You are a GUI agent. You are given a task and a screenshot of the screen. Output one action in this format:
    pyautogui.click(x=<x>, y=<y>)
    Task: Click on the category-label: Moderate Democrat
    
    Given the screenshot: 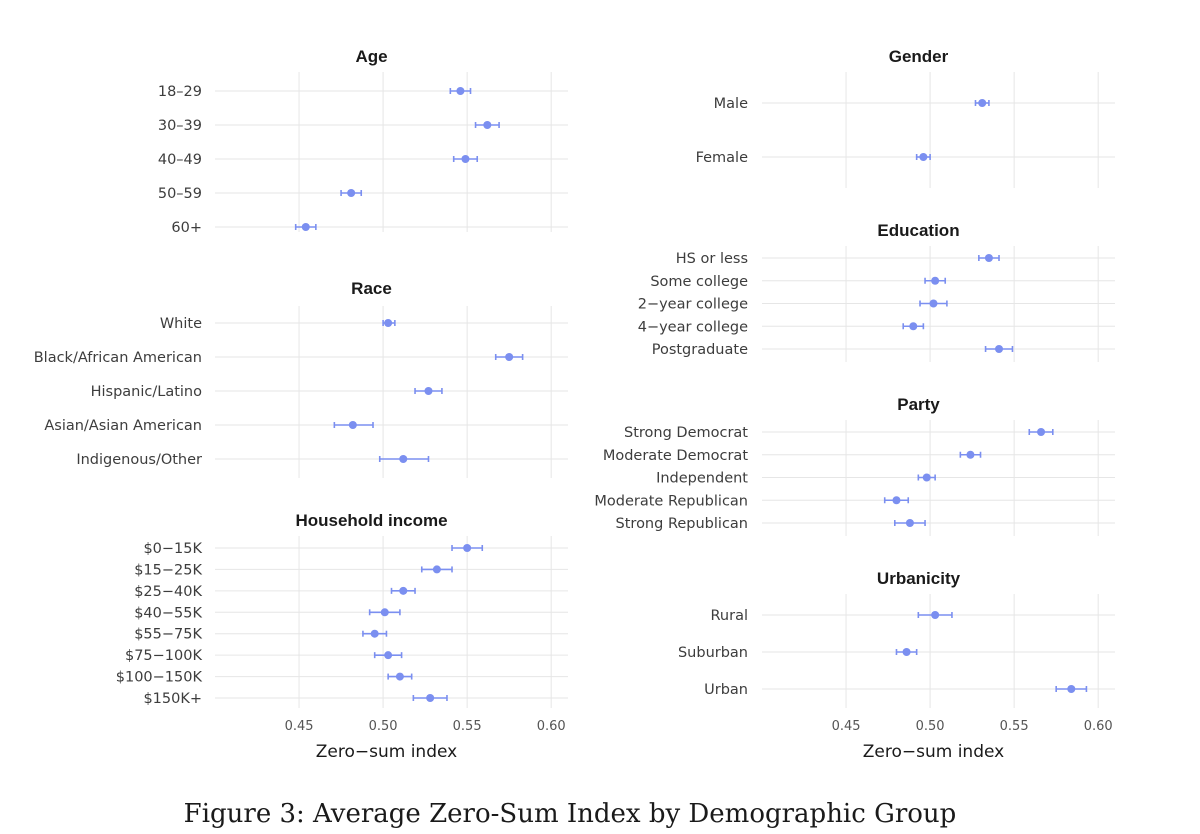 What is the action you would take?
    pyautogui.click(x=675, y=456)
    